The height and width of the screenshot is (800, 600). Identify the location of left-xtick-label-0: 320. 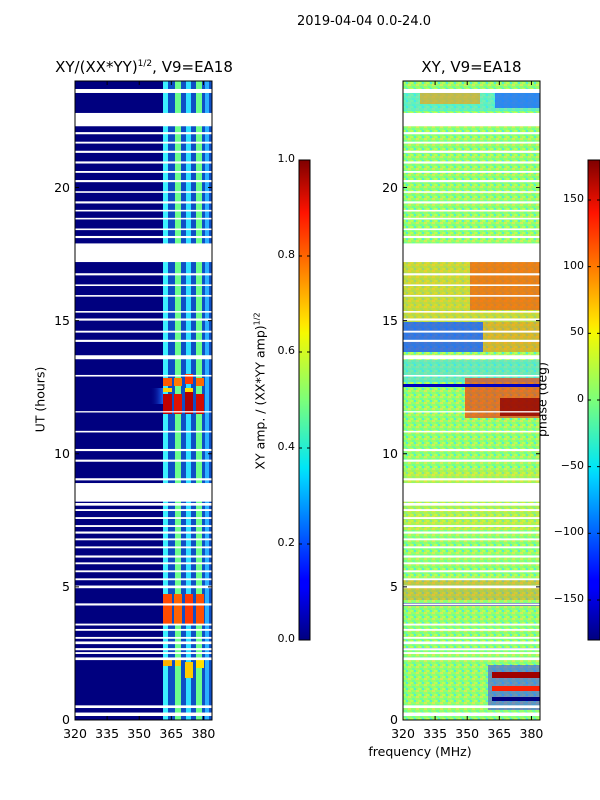
(75, 733).